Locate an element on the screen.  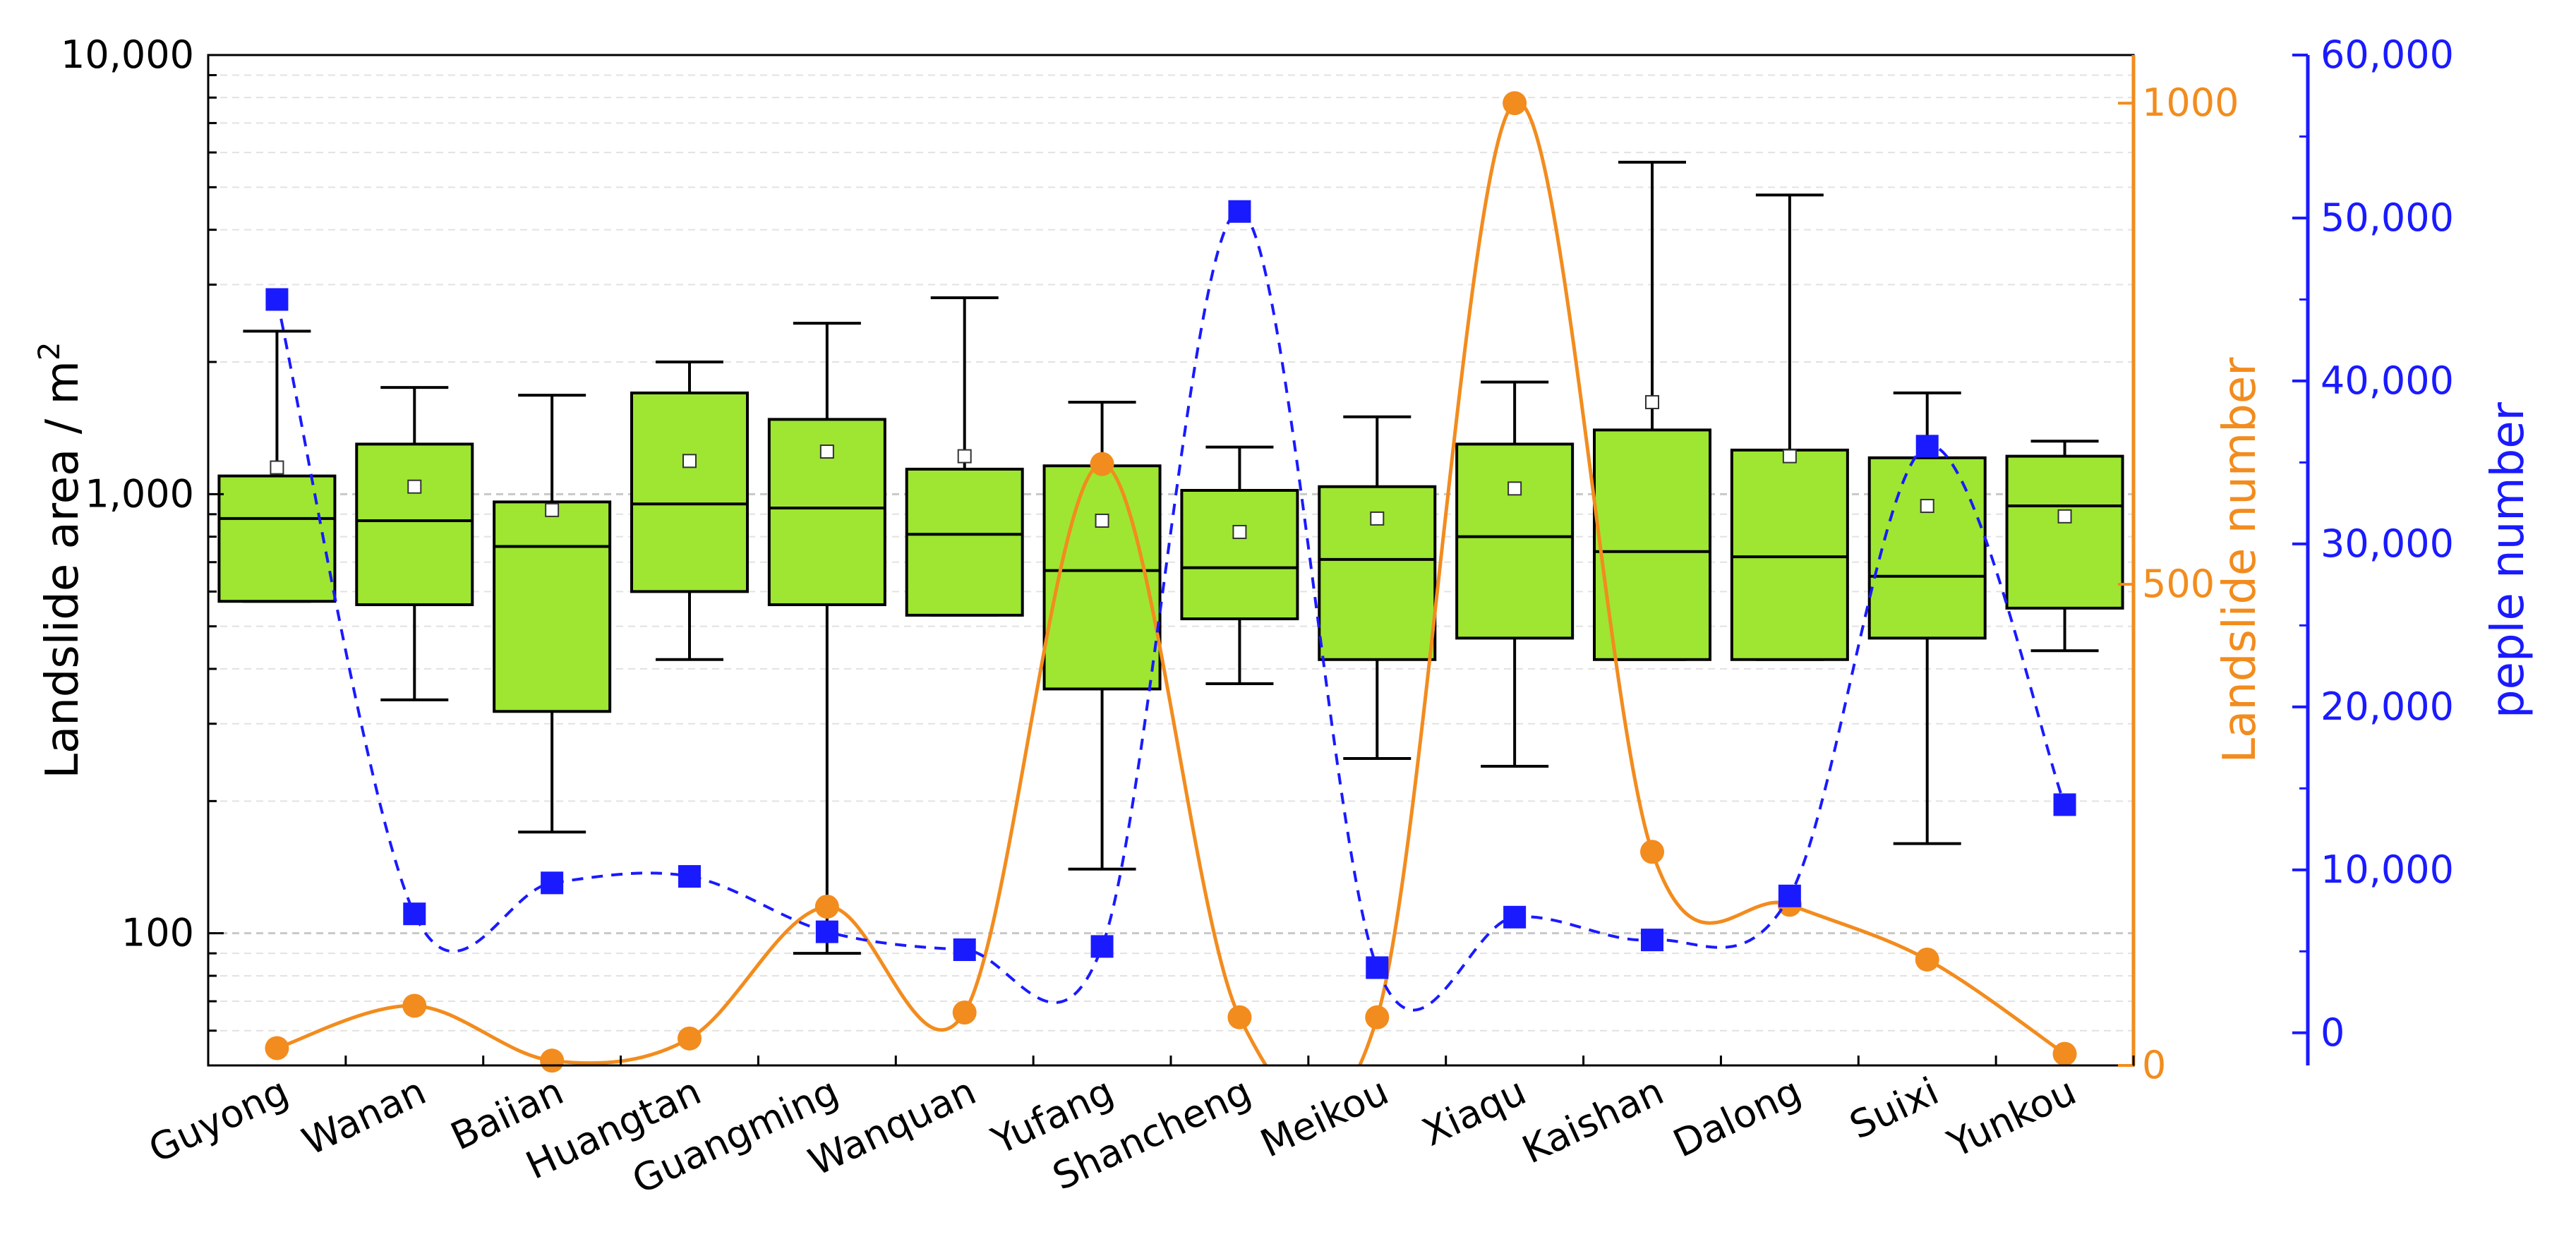
right-axis-2-tick-label: 40,000 is located at coordinates (2387, 380).